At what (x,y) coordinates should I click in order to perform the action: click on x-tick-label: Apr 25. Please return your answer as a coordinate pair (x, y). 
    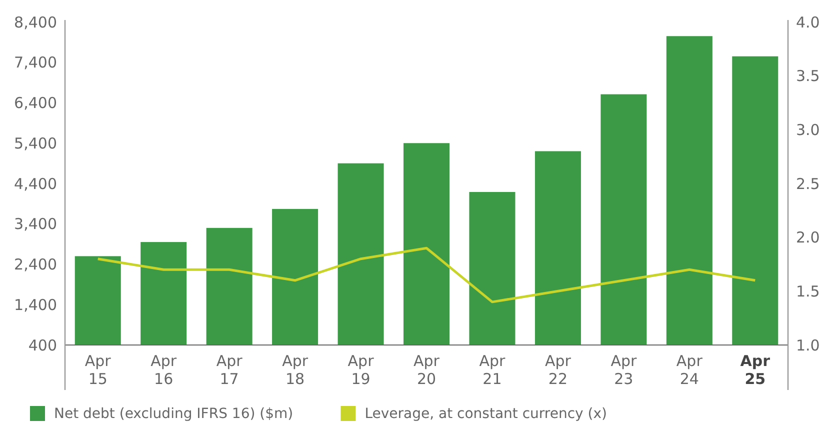
    Looking at the image, I should click on (755, 370).